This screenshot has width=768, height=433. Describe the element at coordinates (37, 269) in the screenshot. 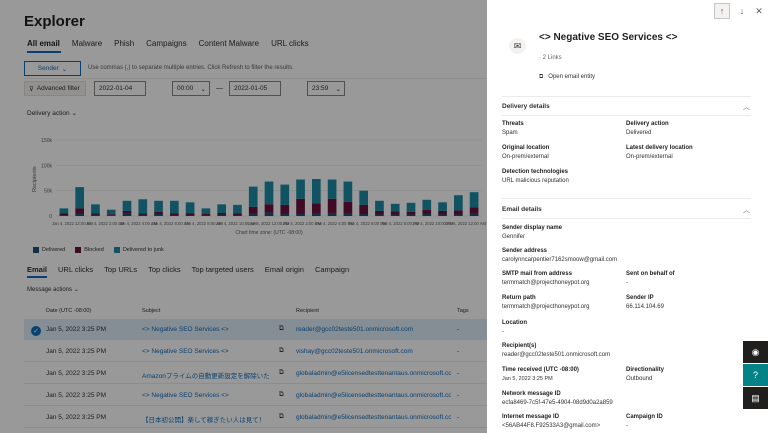

I see `tab-email: Email` at that location.